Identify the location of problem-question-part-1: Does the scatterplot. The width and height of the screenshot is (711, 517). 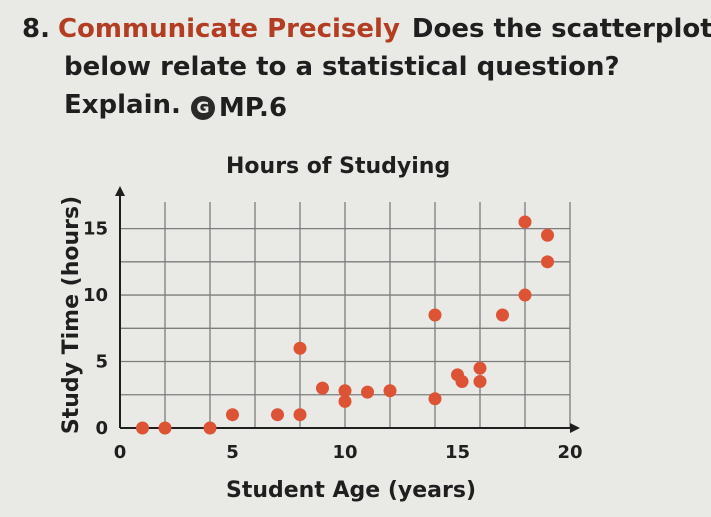
(561, 29).